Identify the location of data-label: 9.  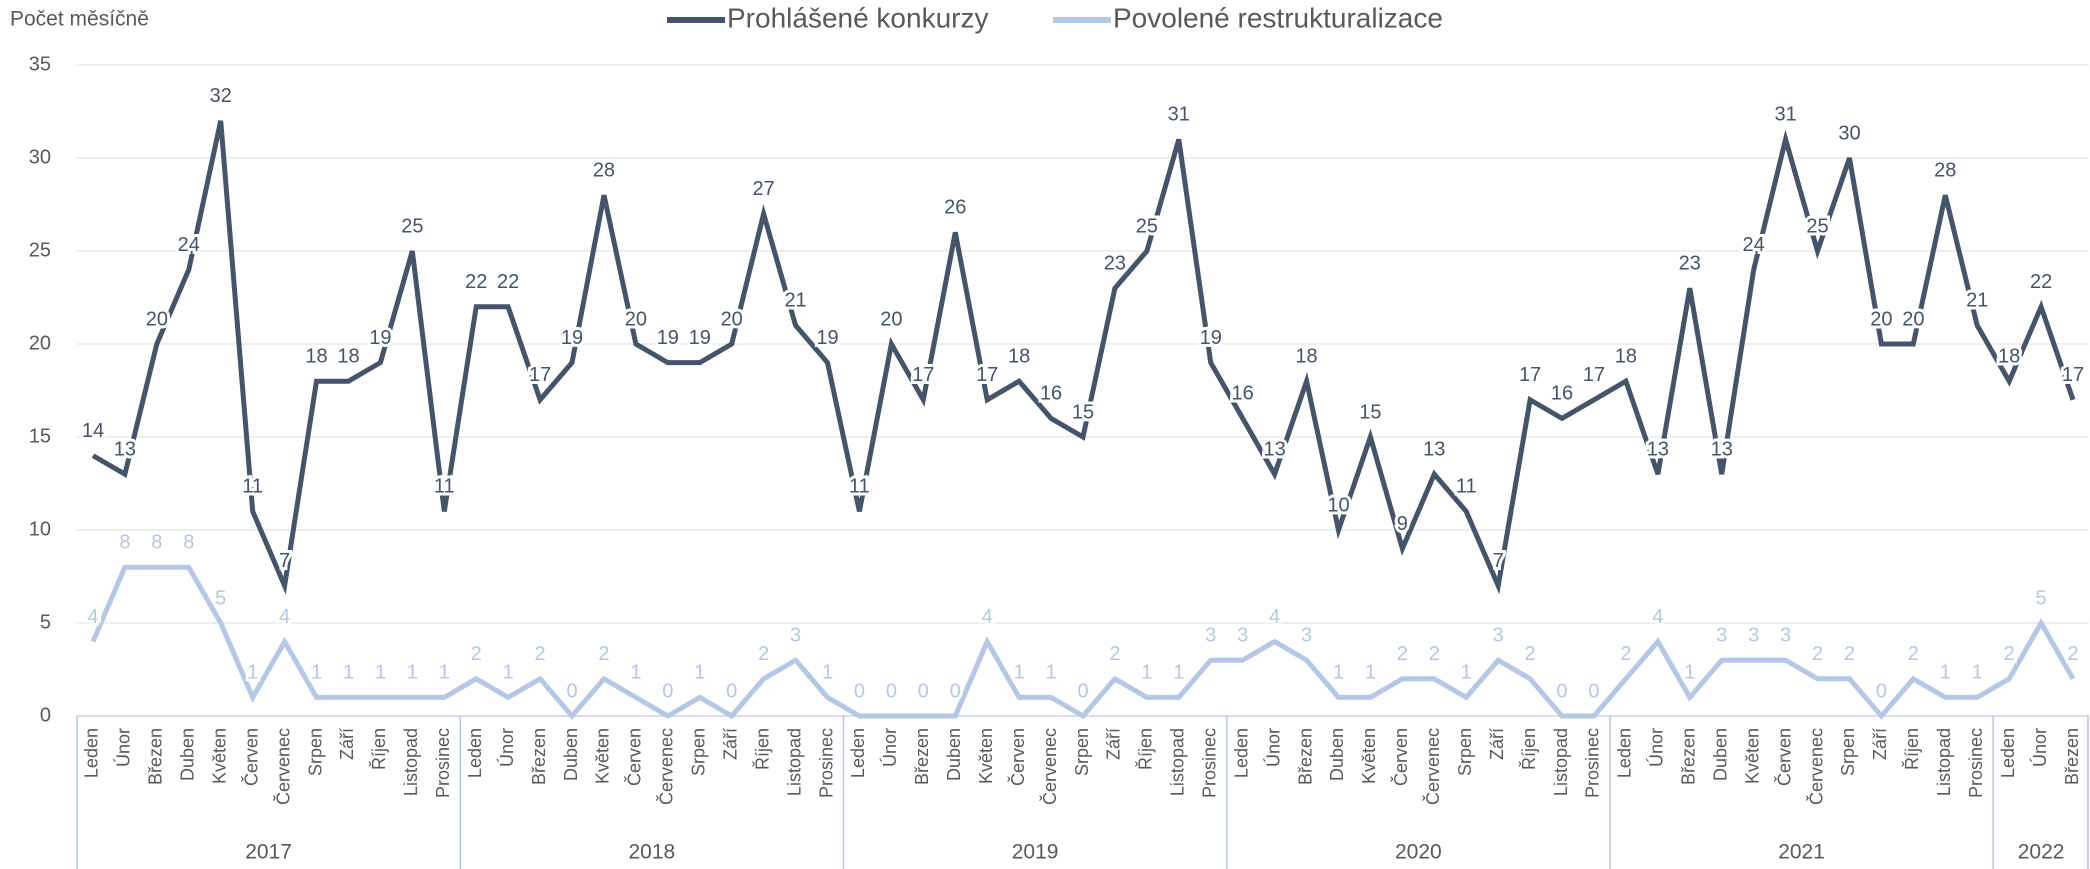
(1402, 524).